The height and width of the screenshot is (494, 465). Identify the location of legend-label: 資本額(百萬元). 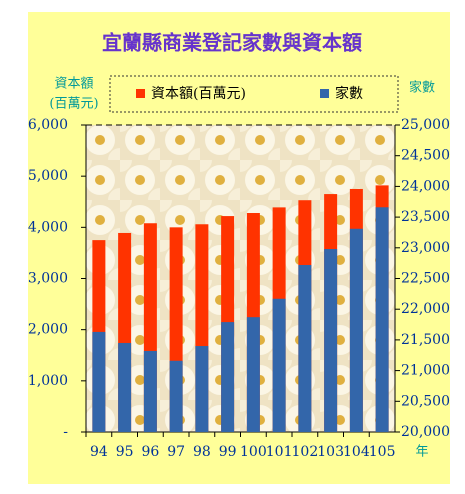
(198, 94).